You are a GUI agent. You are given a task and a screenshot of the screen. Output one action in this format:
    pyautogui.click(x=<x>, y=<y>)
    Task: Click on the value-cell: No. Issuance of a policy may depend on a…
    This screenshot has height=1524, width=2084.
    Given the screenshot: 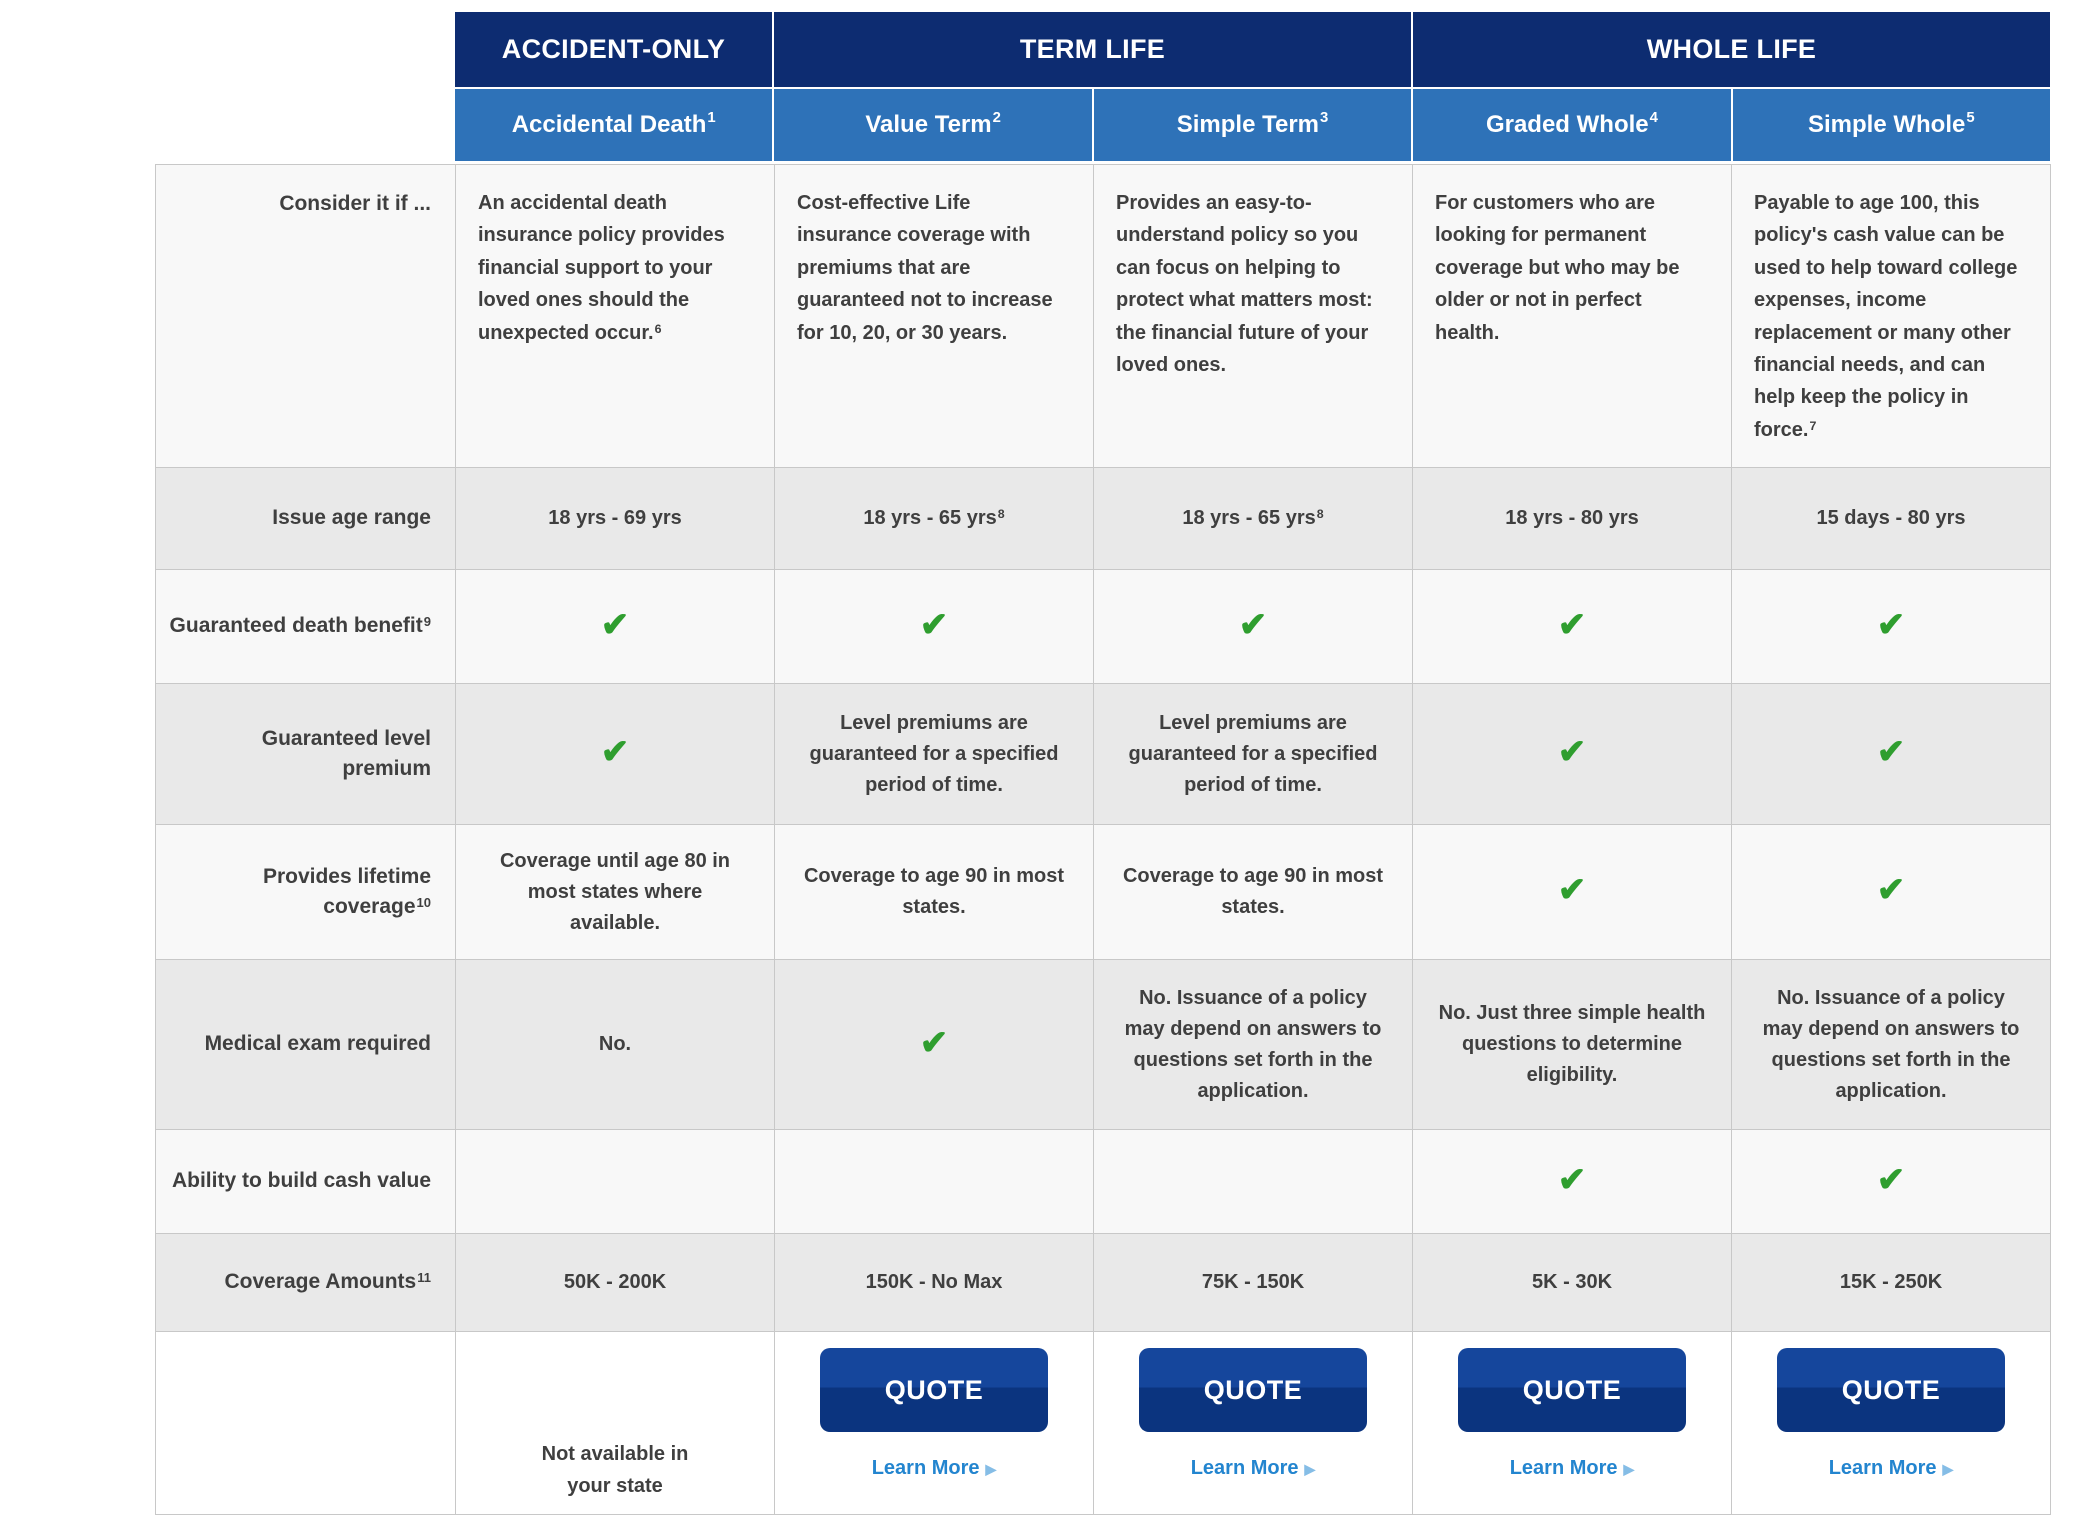 What is the action you would take?
    pyautogui.click(x=1253, y=1044)
    